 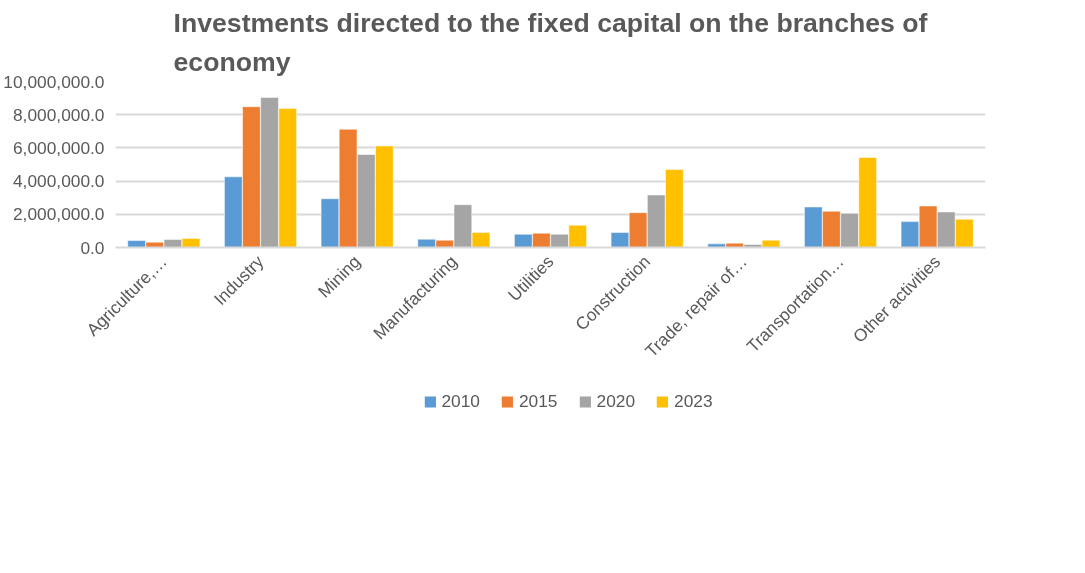 What do you see at coordinates (460, 401) in the screenshot?
I see `legend-label: 2010` at bounding box center [460, 401].